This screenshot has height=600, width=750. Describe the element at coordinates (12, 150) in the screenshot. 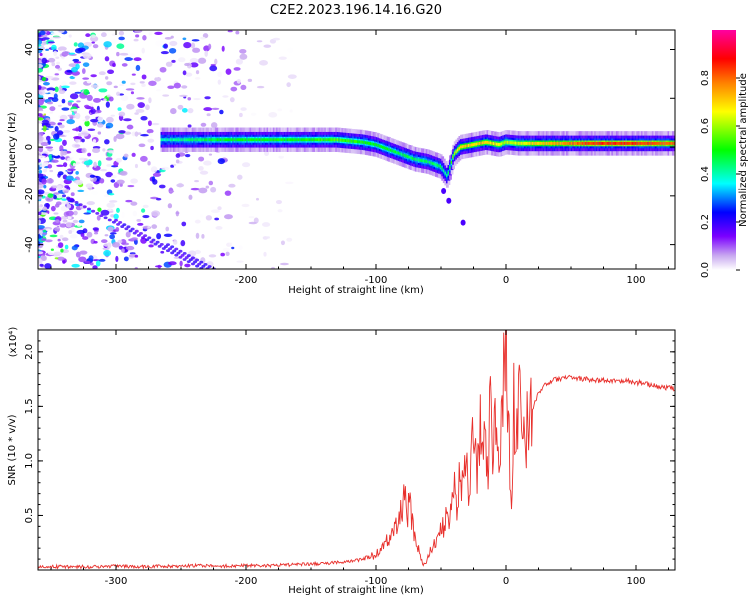

I see `spectrogram-y-axis-label: Frequency (Hz)` at that location.